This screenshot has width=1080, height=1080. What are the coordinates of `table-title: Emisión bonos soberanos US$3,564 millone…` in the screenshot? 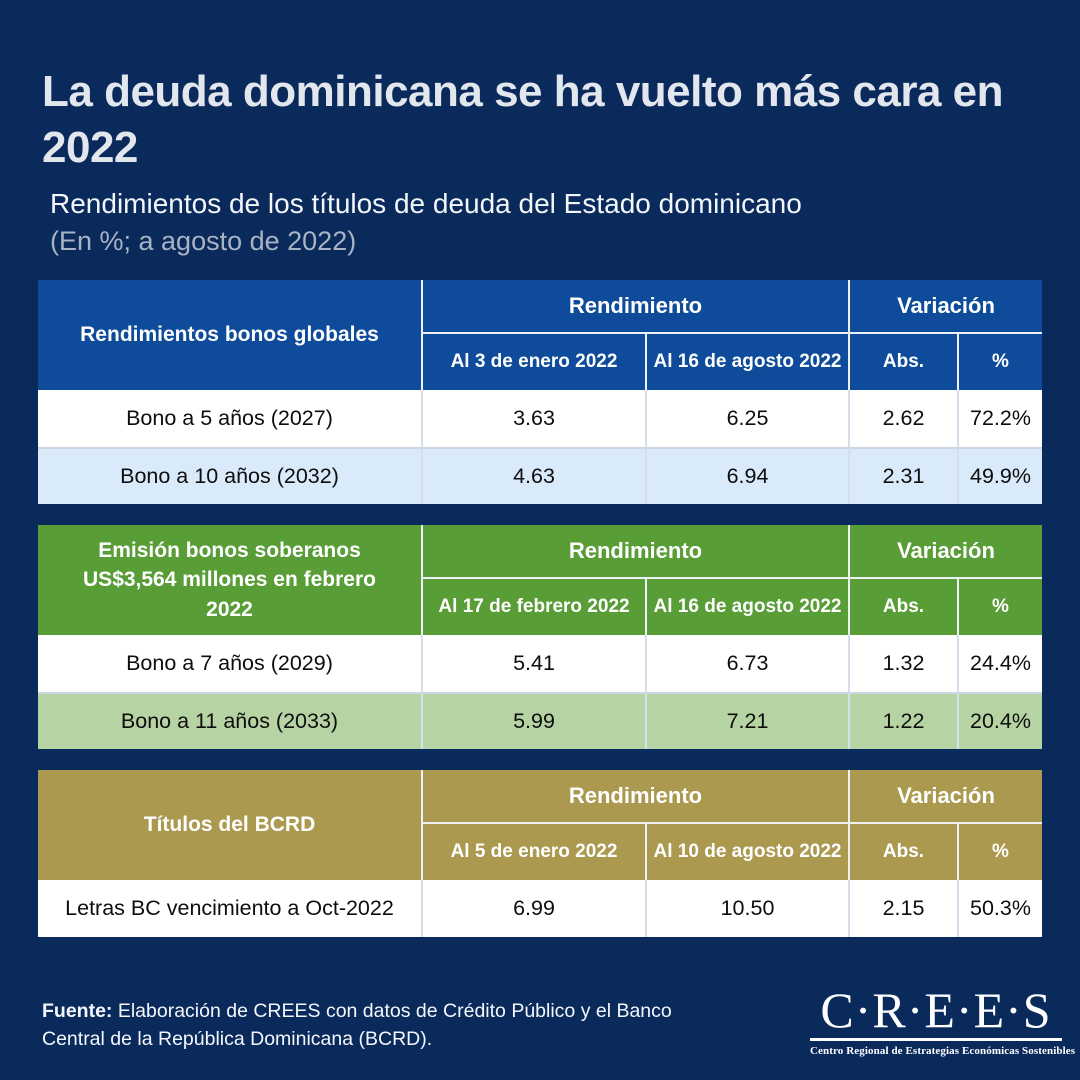 It's located at (229, 580).